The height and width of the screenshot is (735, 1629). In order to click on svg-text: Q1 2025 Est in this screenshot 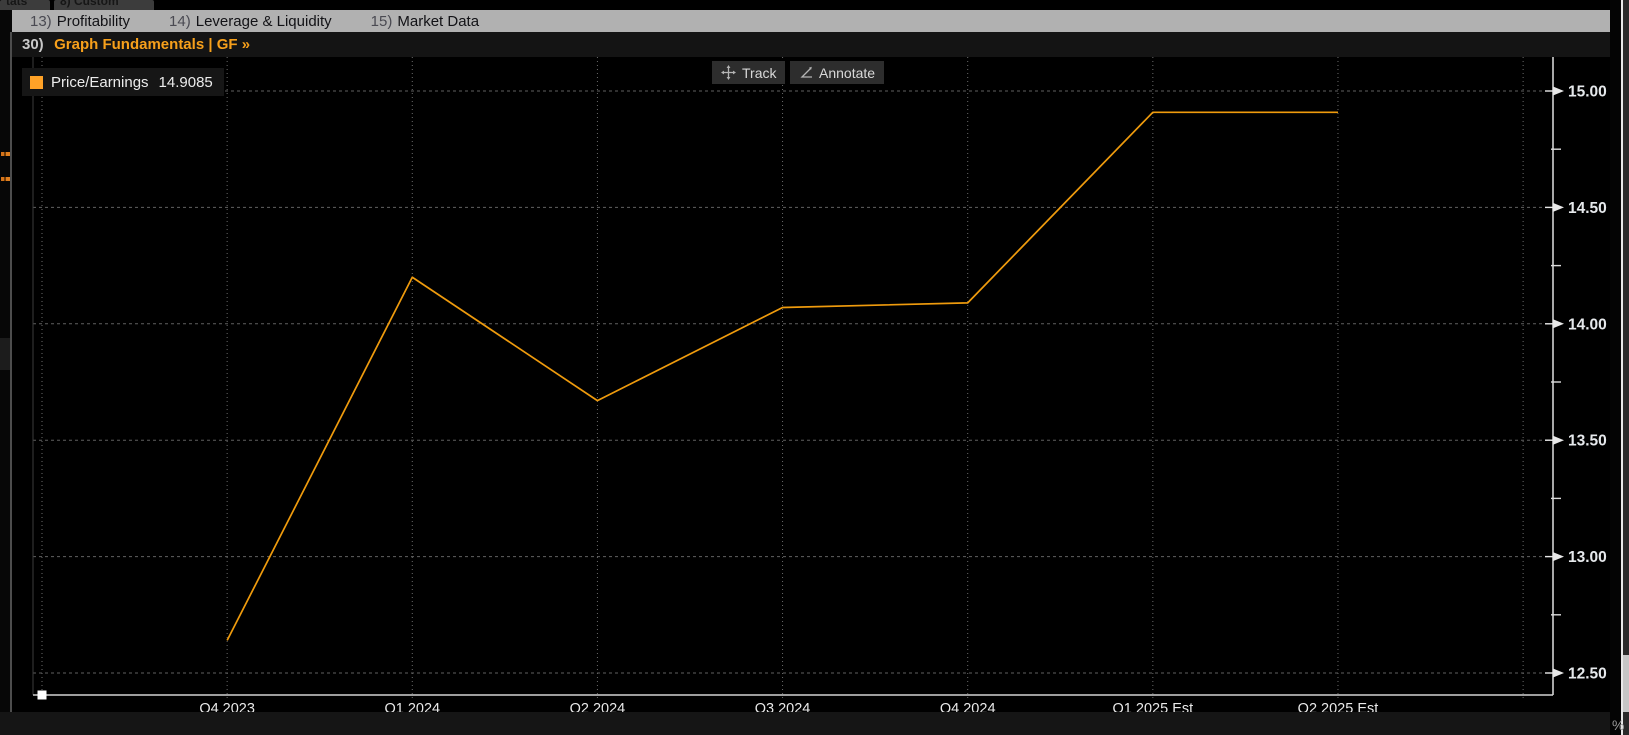, I will do `click(1153, 706)`.